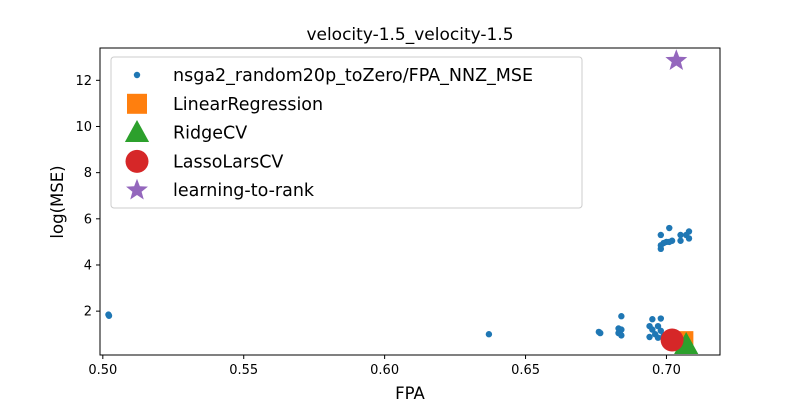 The image size is (800, 405). I want to click on x-tick-label: 0.50, so click(102, 370).